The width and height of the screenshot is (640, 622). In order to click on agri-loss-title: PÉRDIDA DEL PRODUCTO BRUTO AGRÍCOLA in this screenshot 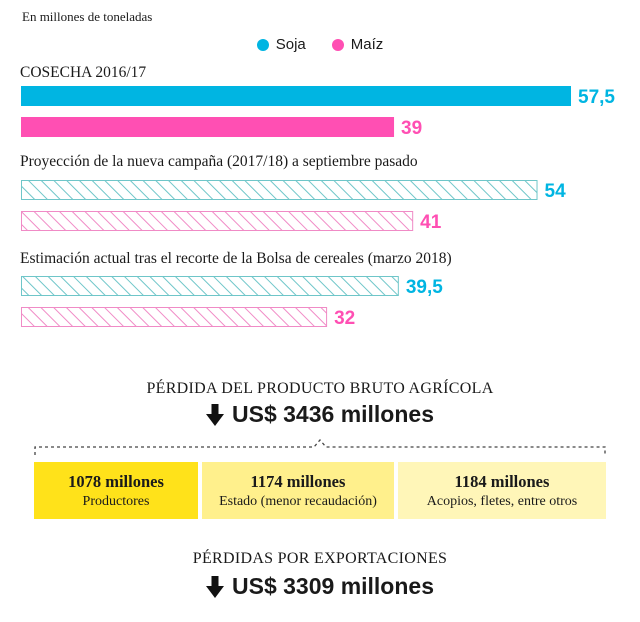, I will do `click(320, 388)`.